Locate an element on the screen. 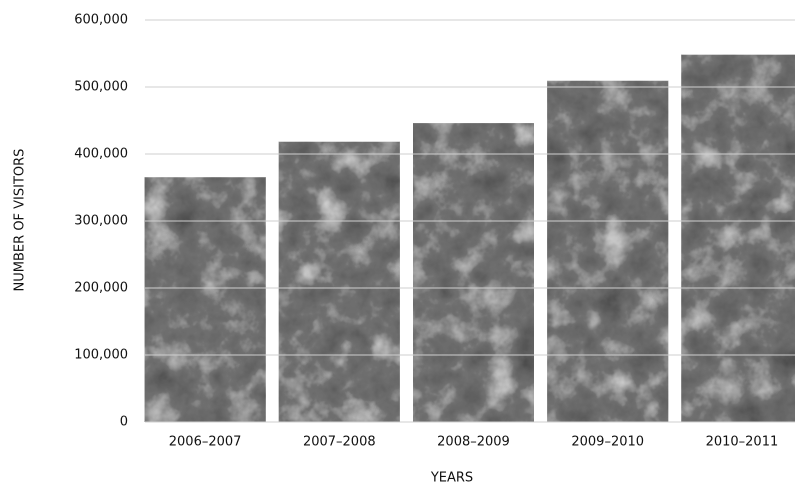  y-tick-label: 100,000 is located at coordinates (101, 355).